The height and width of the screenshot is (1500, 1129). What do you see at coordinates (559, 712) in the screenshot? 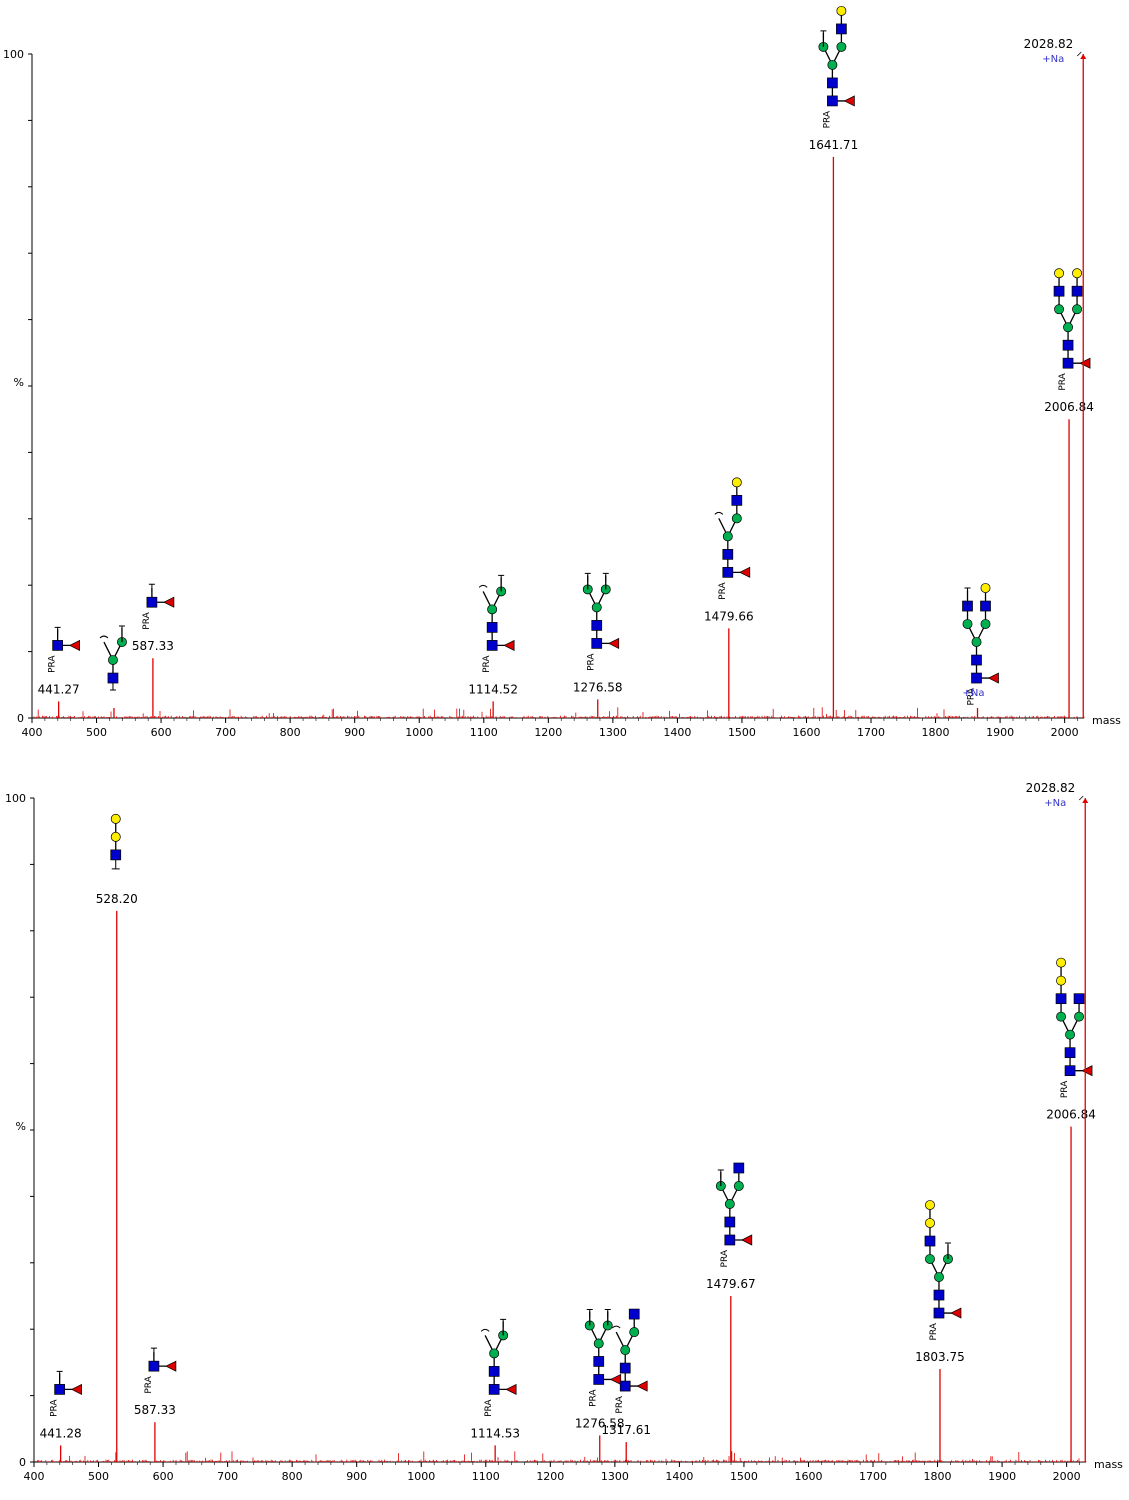
I see `baseline-noise` at bounding box center [559, 712].